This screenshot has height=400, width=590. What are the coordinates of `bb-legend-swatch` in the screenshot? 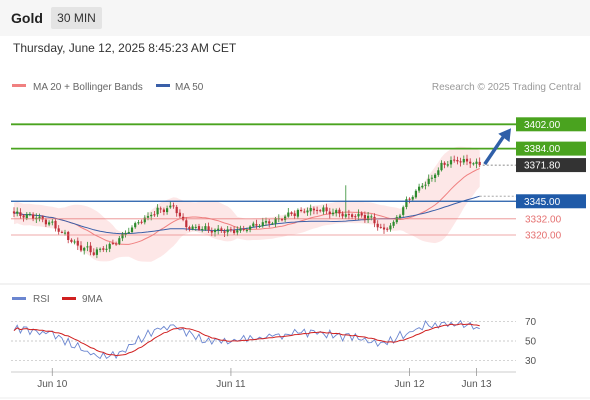 It's located at (19, 85).